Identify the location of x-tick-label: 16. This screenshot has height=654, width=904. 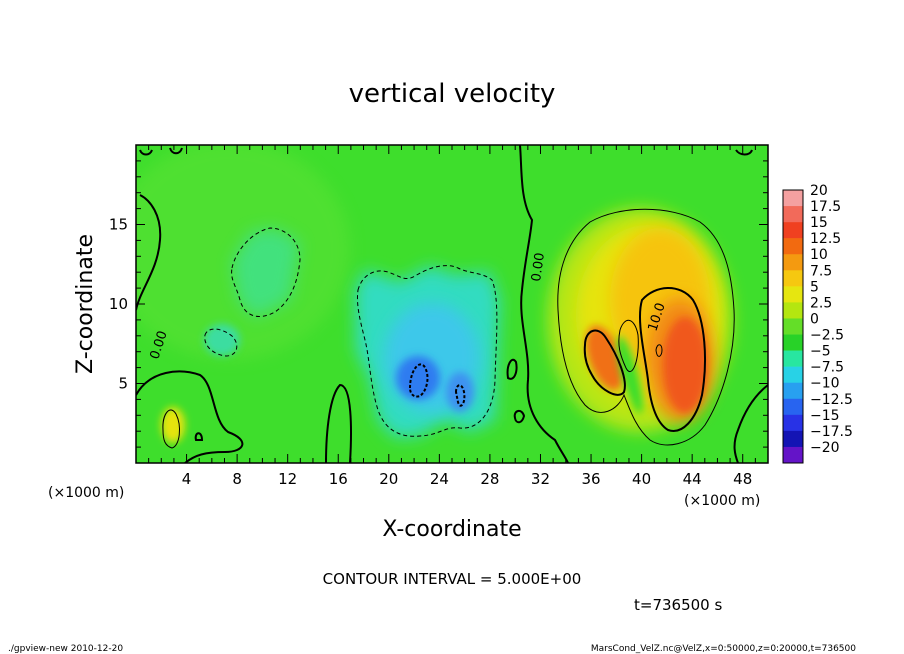
(338, 479).